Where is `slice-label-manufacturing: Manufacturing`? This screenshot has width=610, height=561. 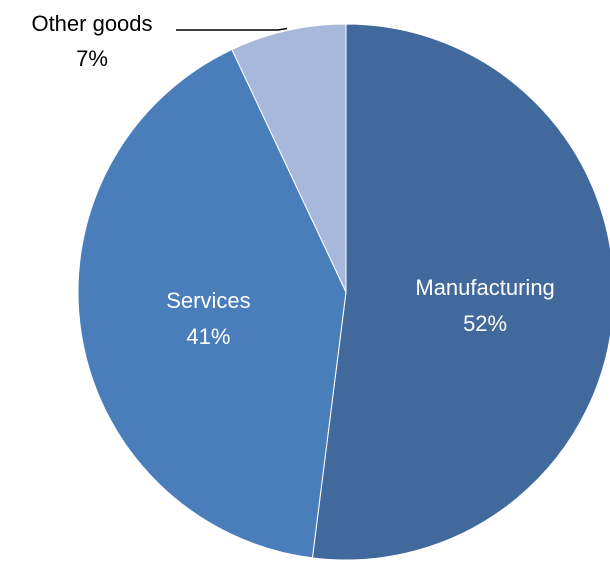 slice-label-manufacturing: Manufacturing is located at coordinates (484, 287).